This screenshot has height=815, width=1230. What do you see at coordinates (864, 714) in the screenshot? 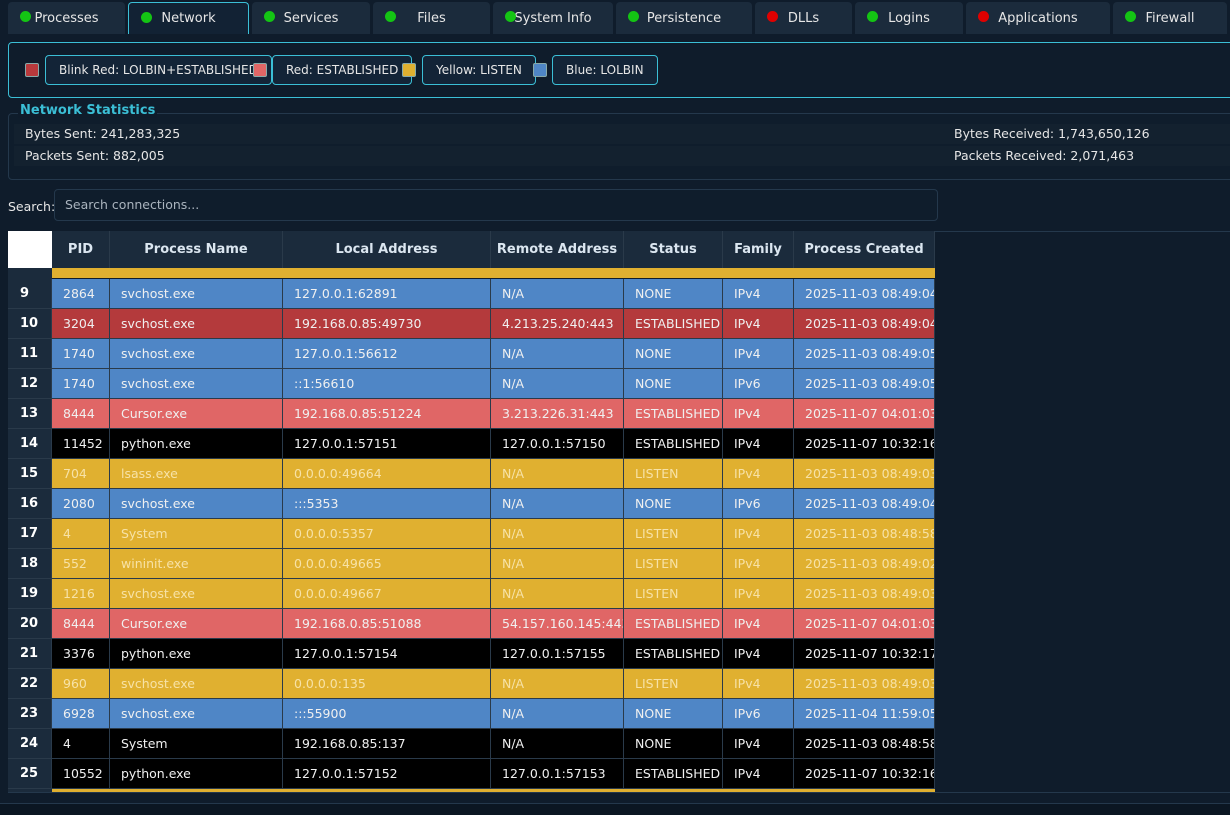
I see `table-cell: 2025-11-04 11:59:05` at bounding box center [864, 714].